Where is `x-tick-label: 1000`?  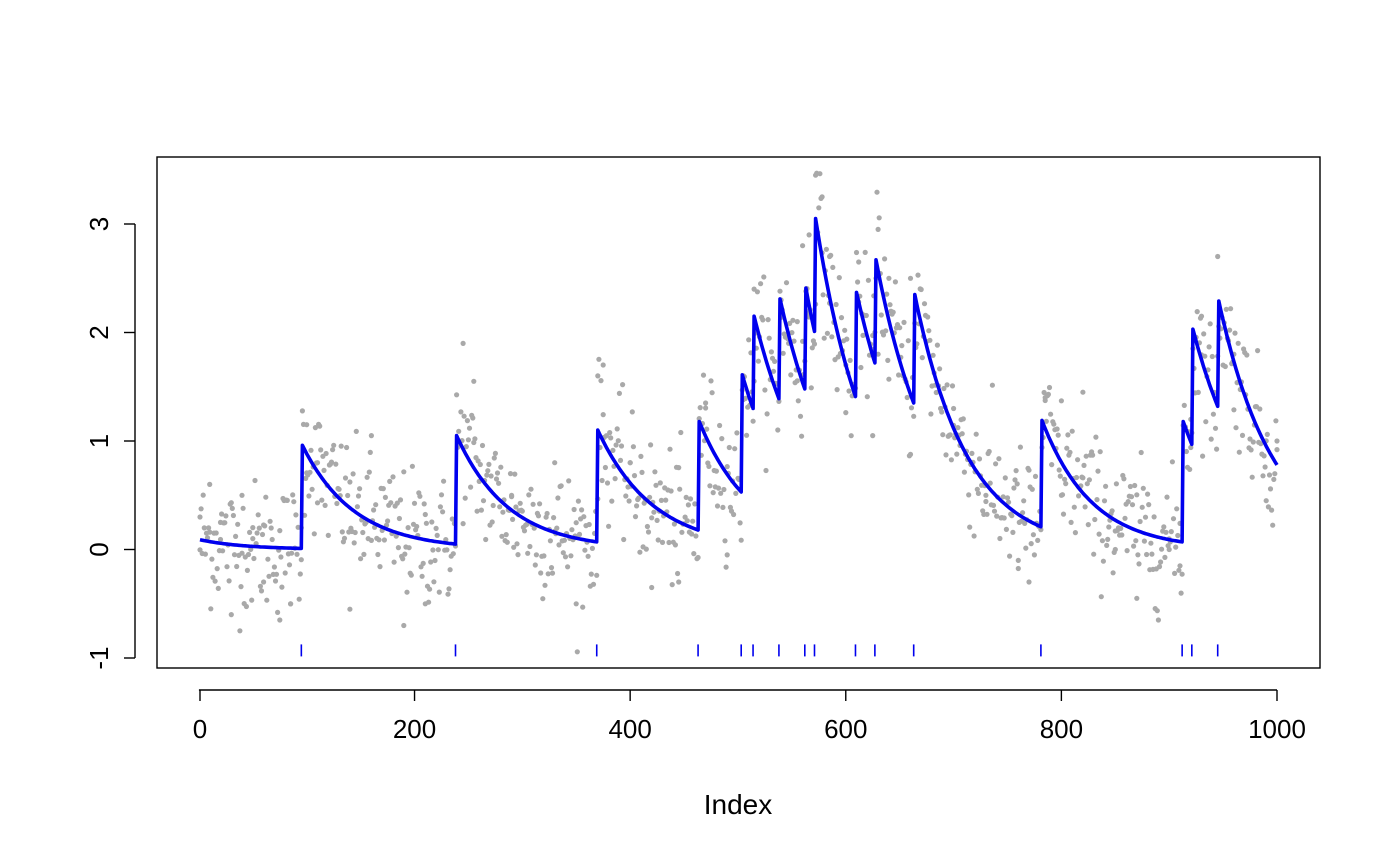 x-tick-label: 1000 is located at coordinates (1277, 729).